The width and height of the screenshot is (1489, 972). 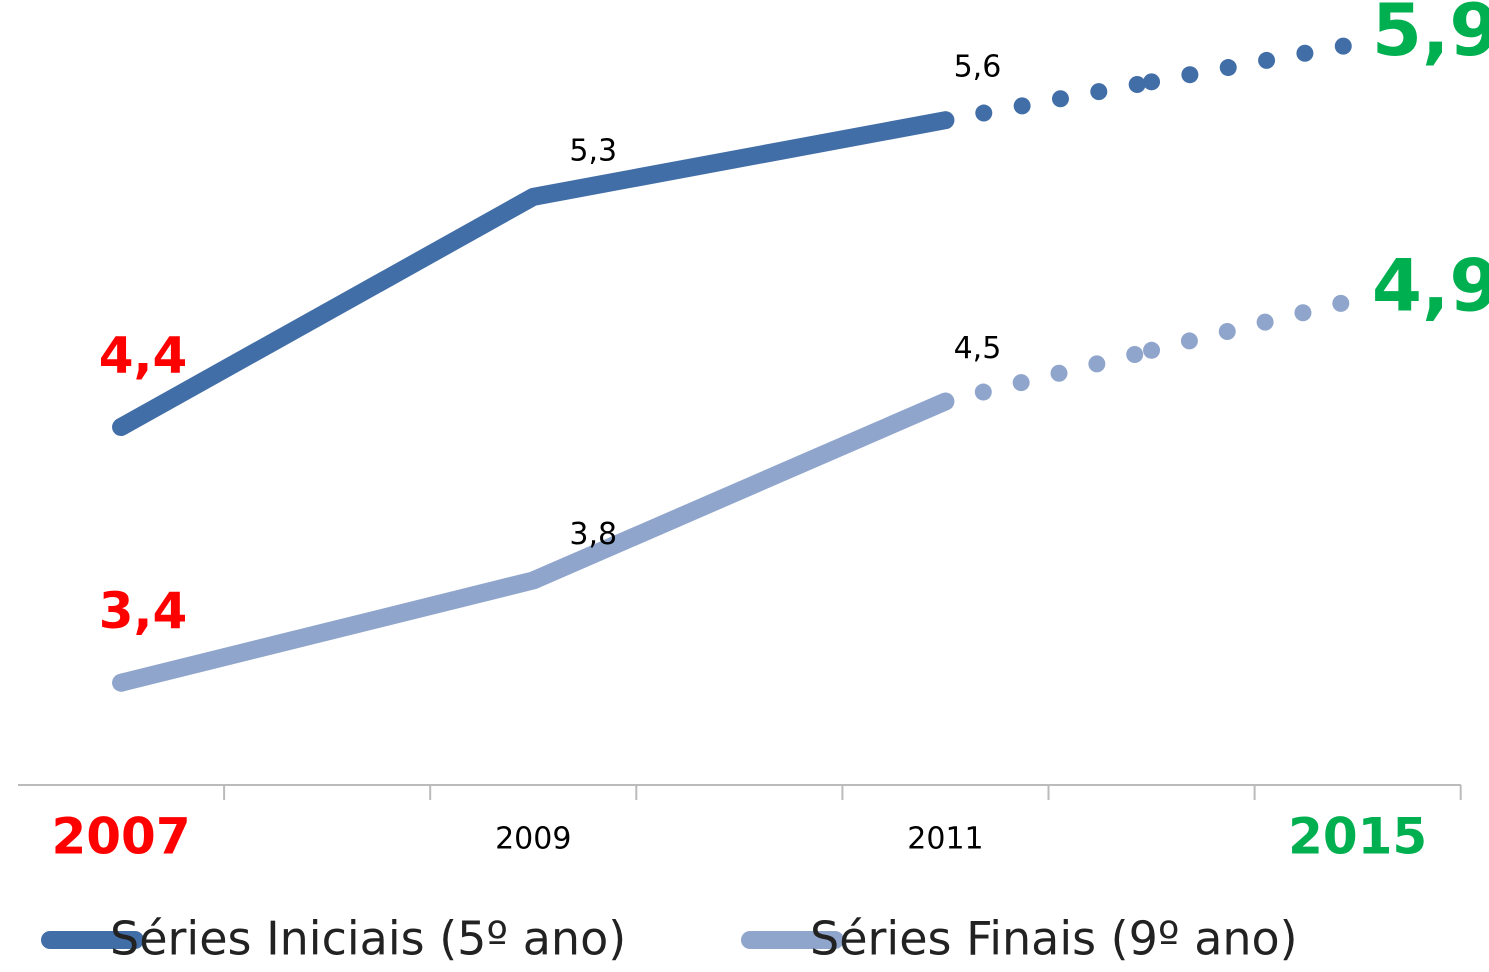 I want to click on data-label: 5,6, so click(x=978, y=67).